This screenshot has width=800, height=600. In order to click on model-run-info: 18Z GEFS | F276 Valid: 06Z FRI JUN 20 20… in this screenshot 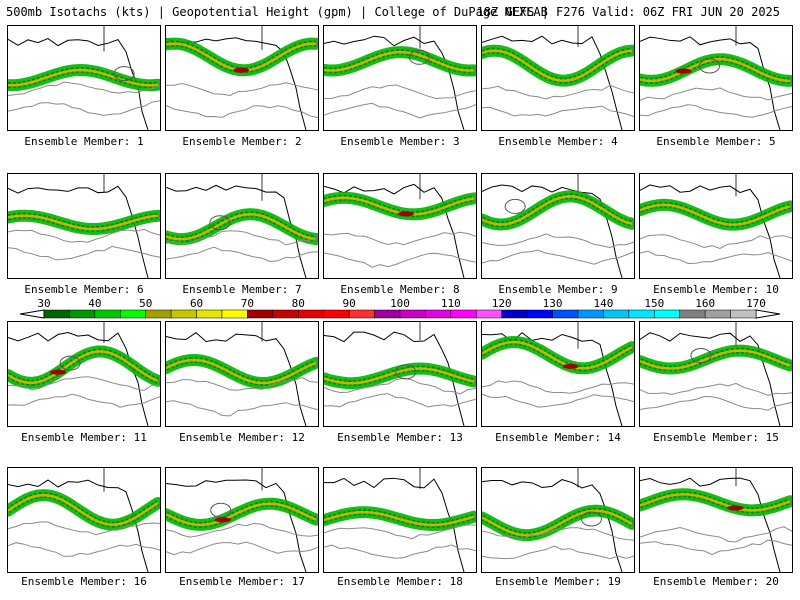, I will do `click(628, 12)`.